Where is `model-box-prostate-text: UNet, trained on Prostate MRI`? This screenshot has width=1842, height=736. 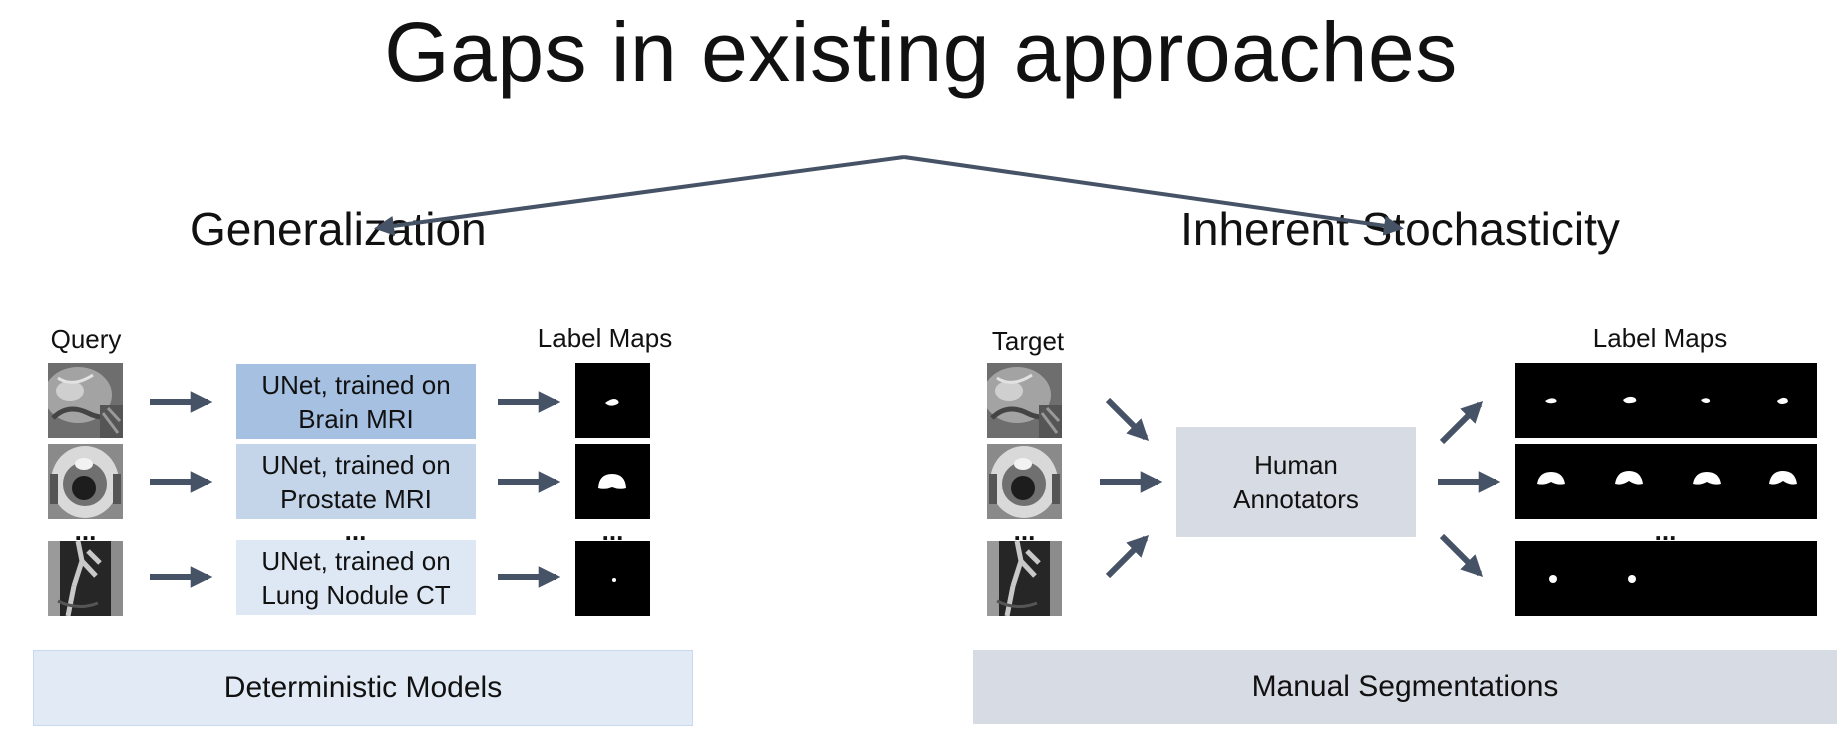
model-box-prostate-text: UNet, trained on Prostate MRI is located at coordinates (356, 481).